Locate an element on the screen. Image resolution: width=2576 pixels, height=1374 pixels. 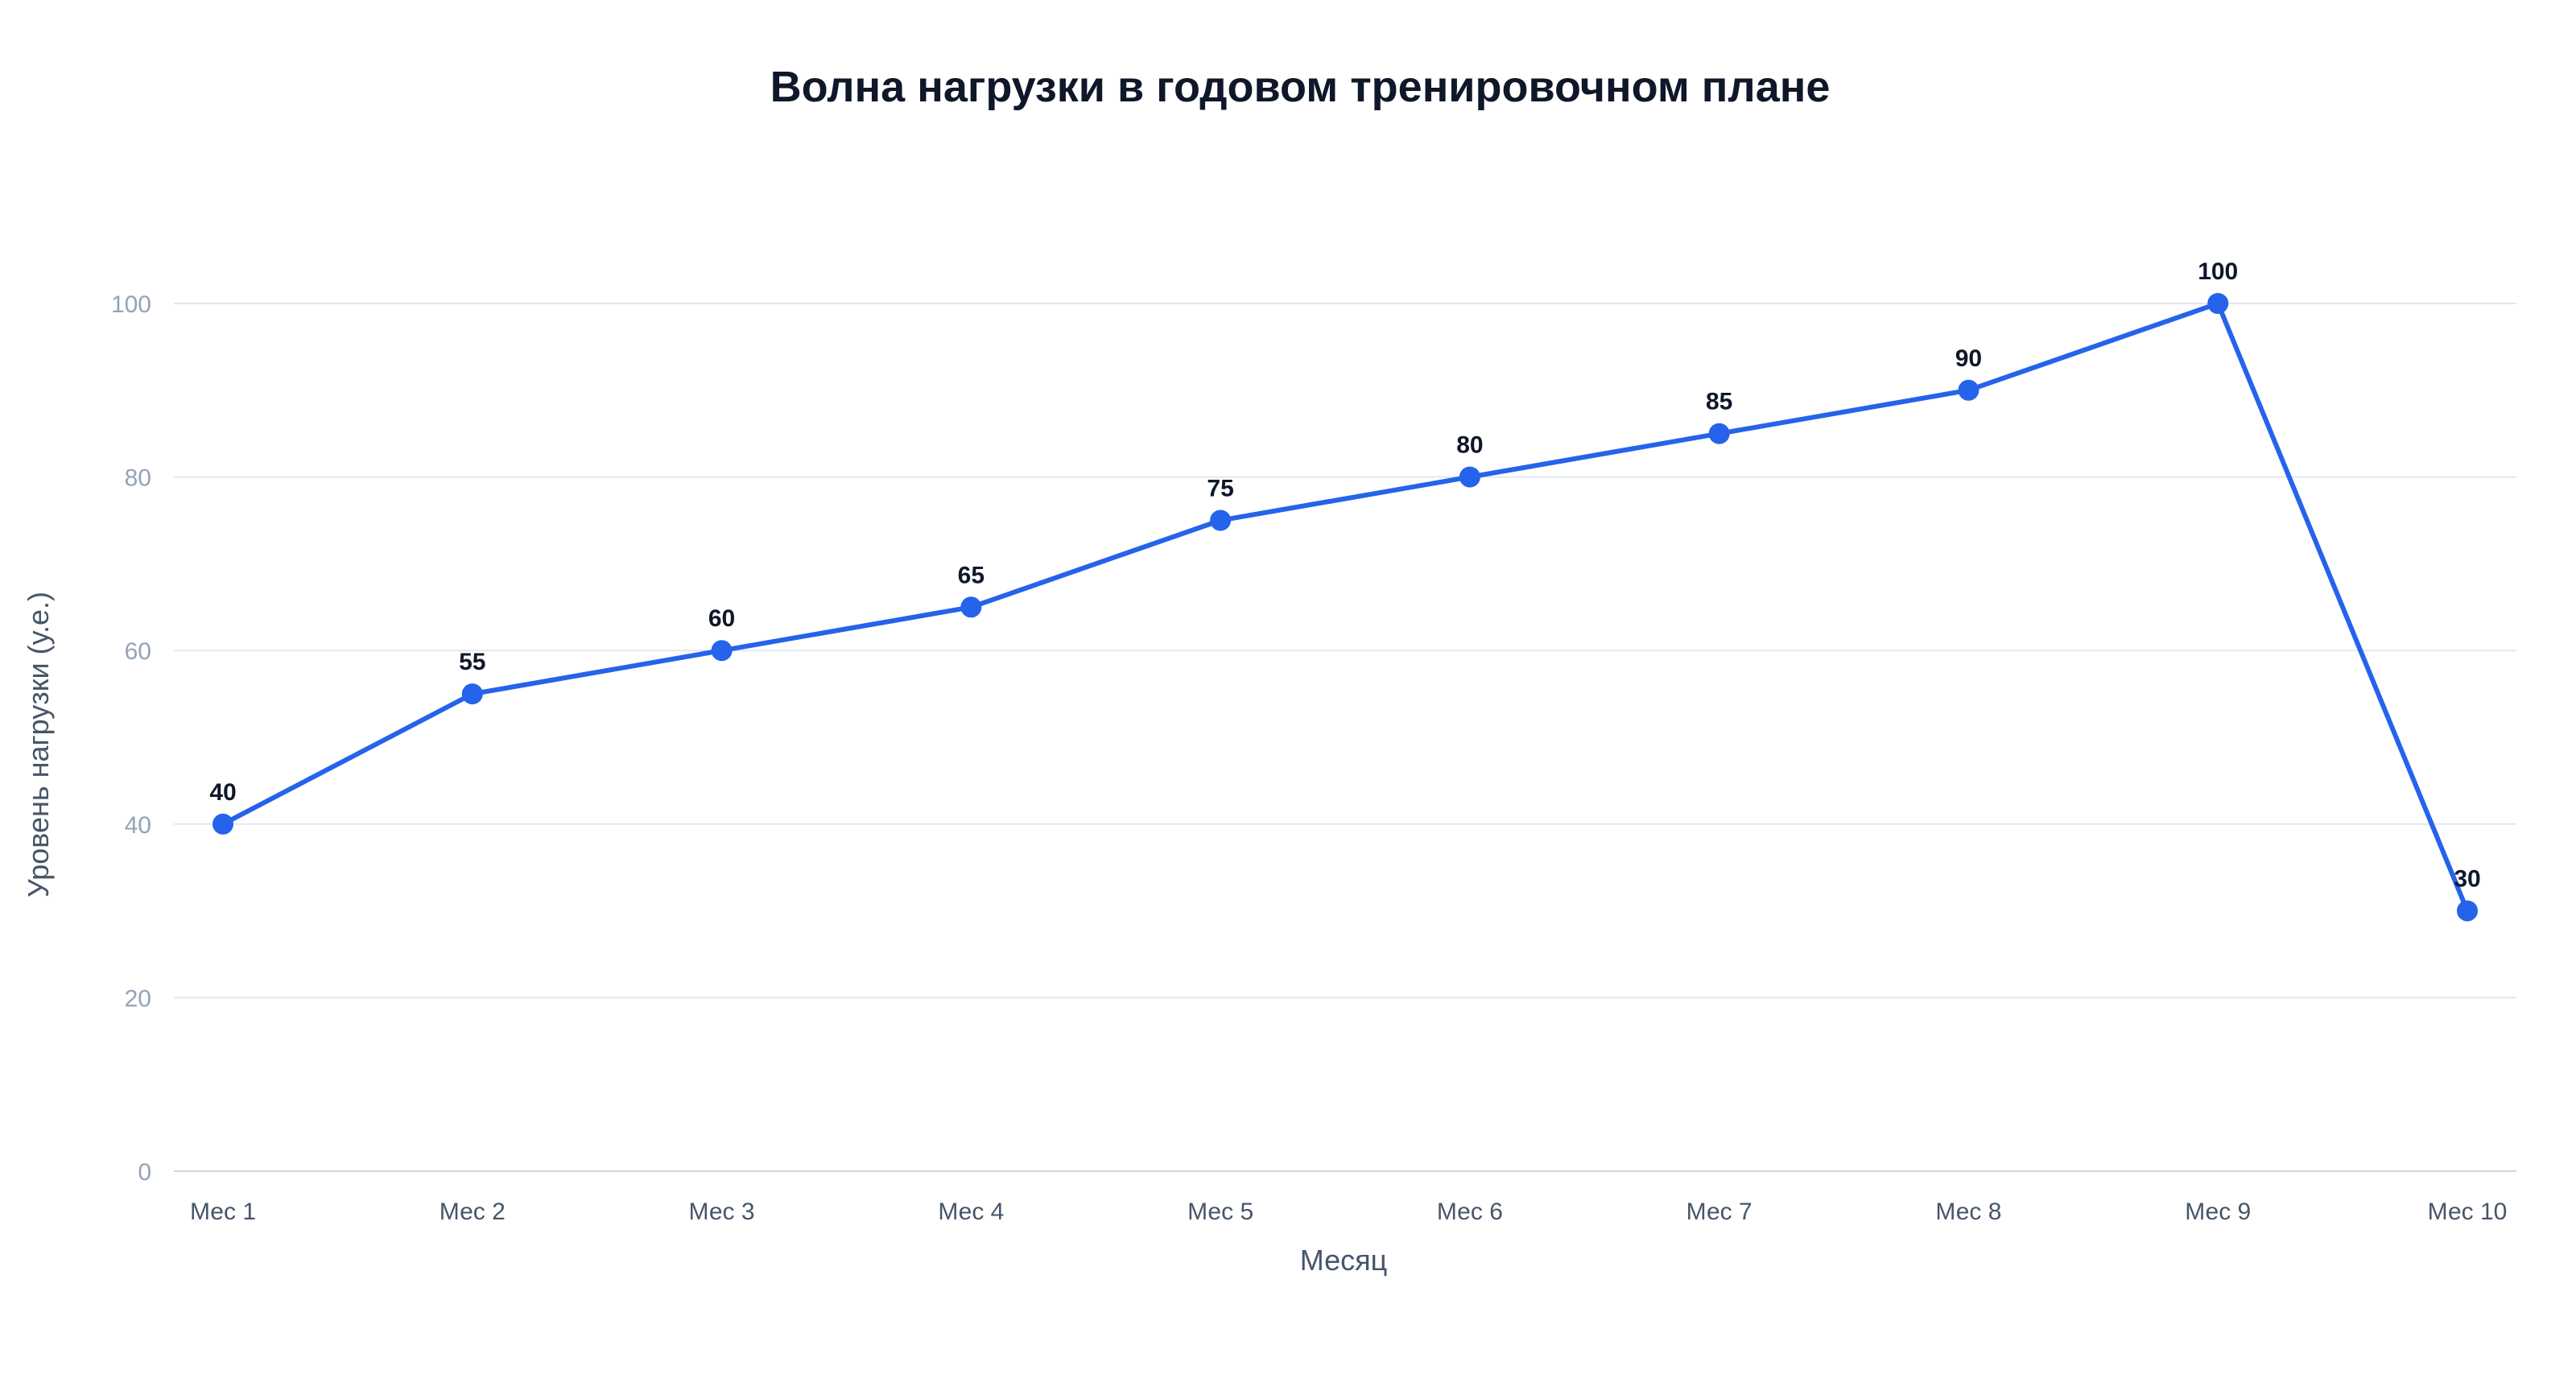
x-tick-label: Мес 6 is located at coordinates (1470, 1212).